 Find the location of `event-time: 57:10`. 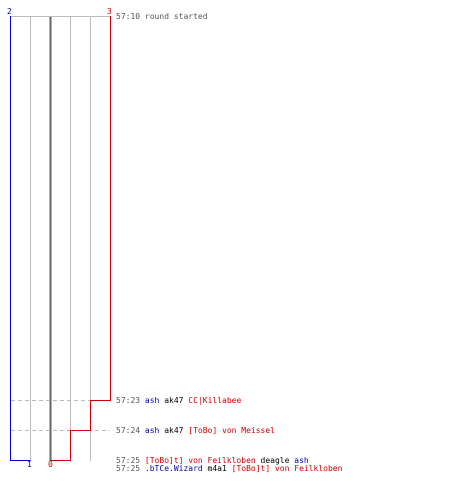

event-time: 57:10 is located at coordinates (128, 16).